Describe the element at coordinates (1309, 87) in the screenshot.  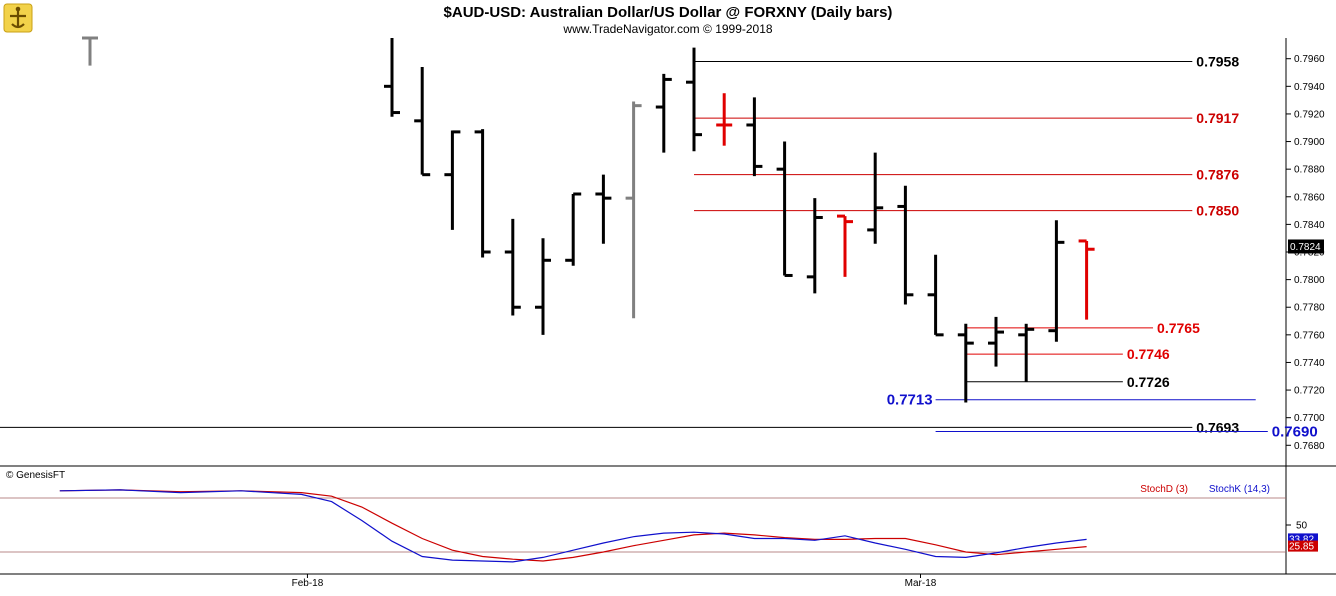
I see `price-tick-label: 0.7940` at that location.